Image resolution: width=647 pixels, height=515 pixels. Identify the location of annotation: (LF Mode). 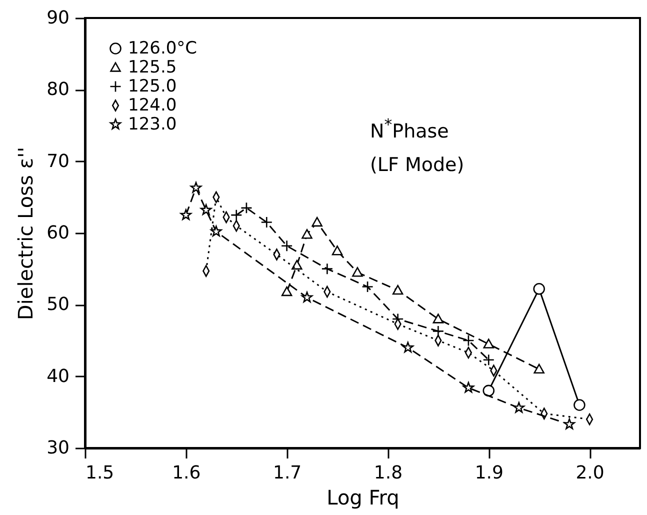
(417, 165).